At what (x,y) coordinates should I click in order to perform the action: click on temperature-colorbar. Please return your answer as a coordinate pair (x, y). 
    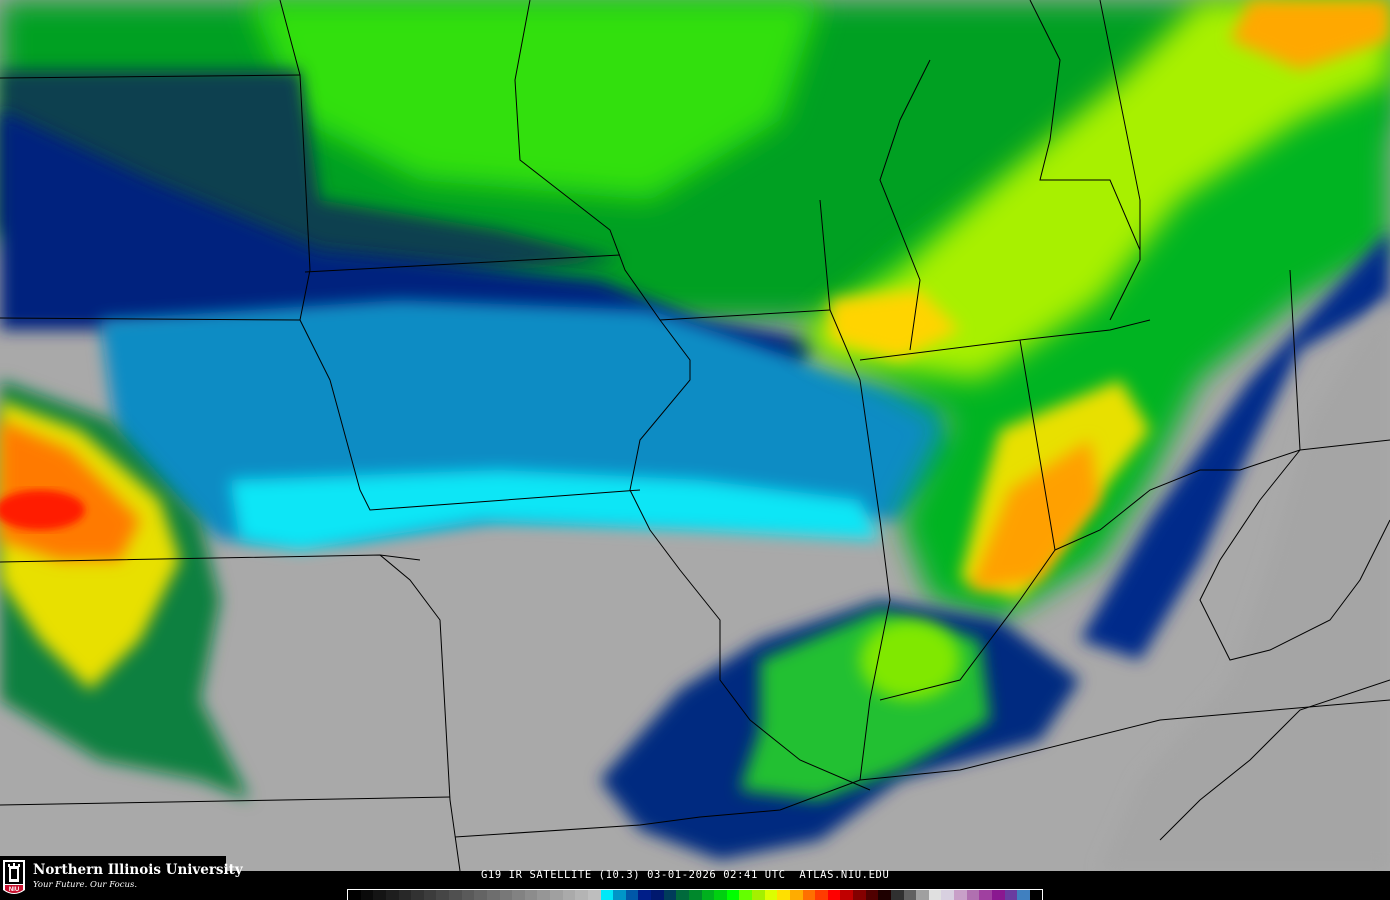
    Looking at the image, I should click on (695, 894).